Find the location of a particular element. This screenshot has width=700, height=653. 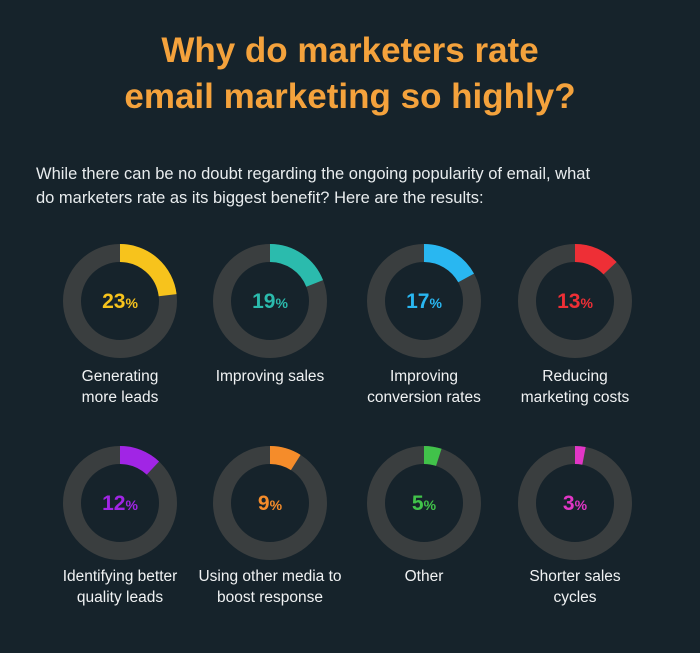

donut-category-label: Improving sales is located at coordinates (270, 376).